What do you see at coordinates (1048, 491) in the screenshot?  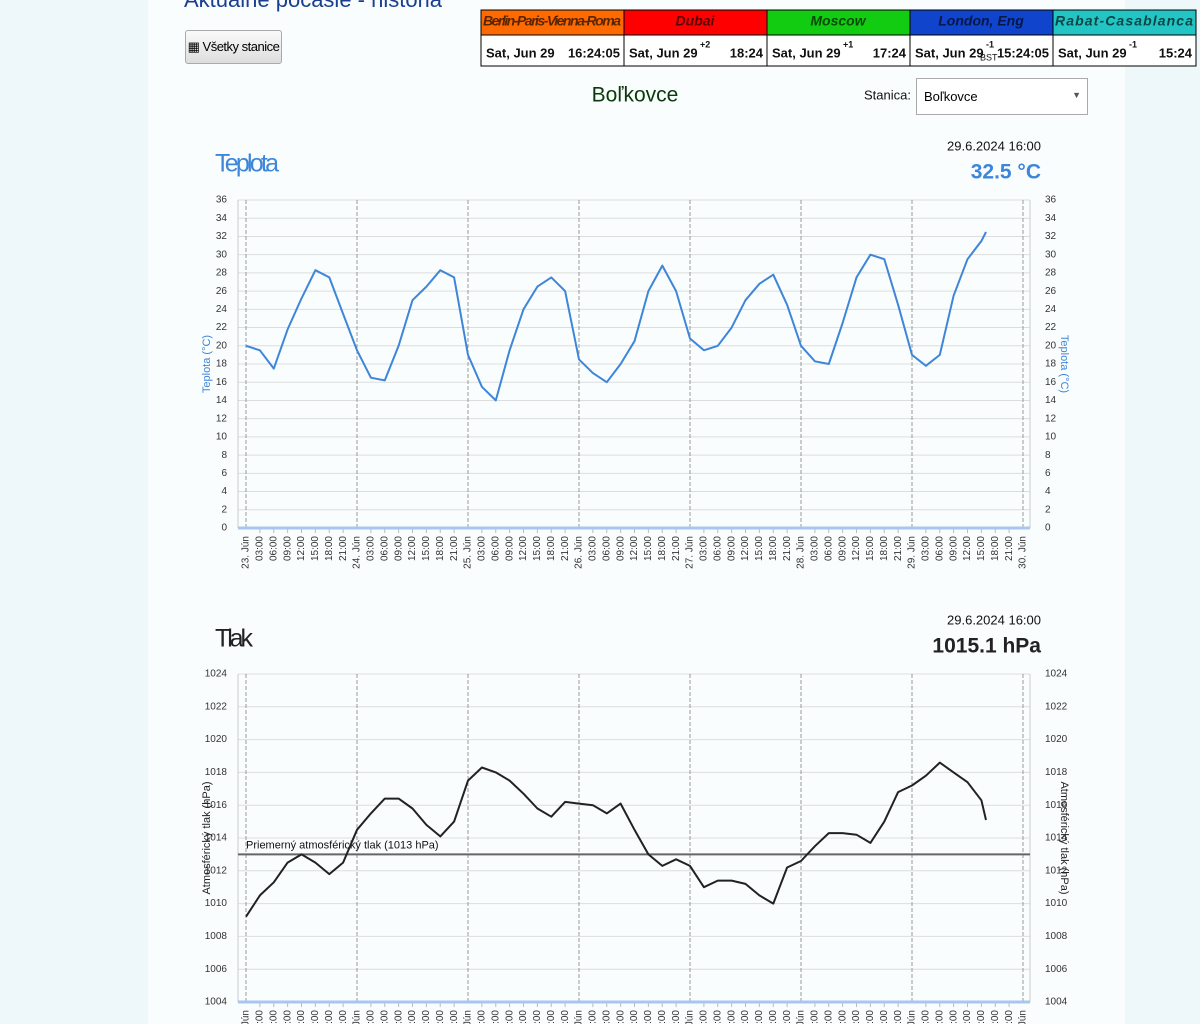 I see `y2-tick-label: 4` at bounding box center [1048, 491].